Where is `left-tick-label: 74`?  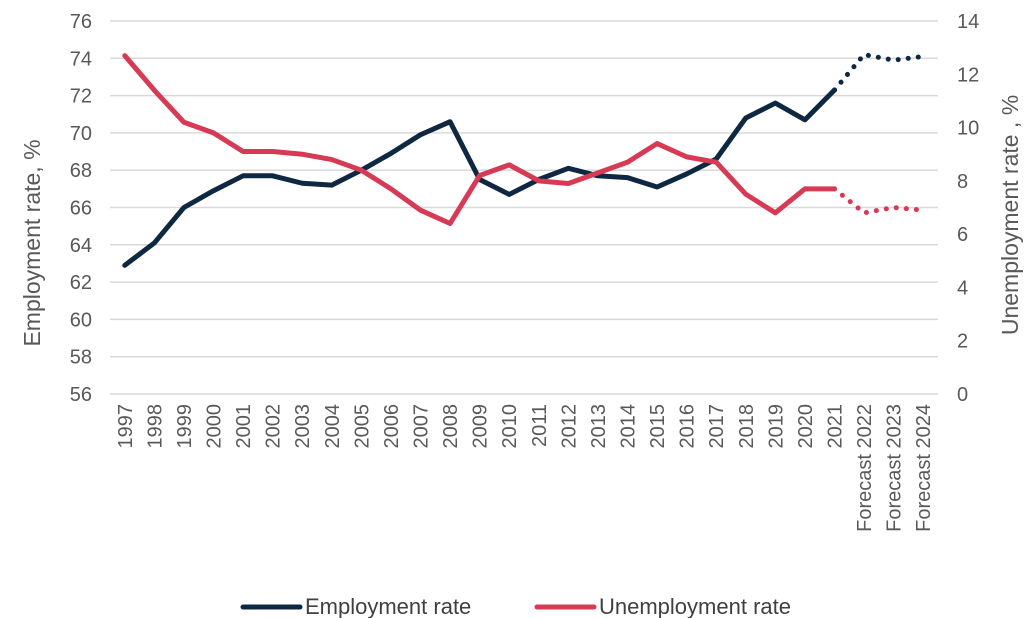 left-tick-label: 74 is located at coordinates (81, 59).